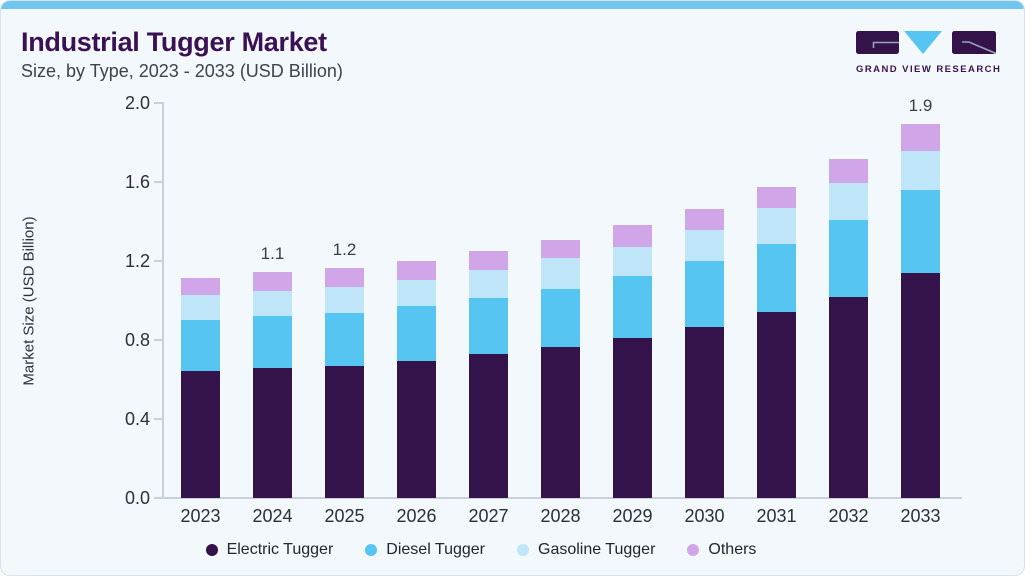  I want to click on x-tick-label: 2026, so click(416, 516).